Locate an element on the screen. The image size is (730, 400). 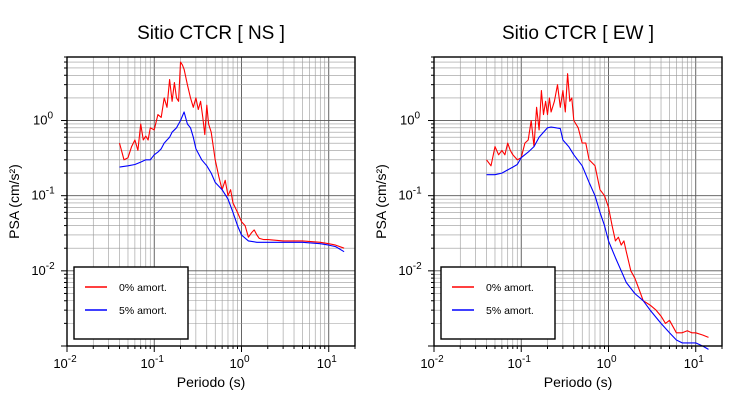
panel-2-x-tick-label-exp: 1 is located at coordinates (701, 359).